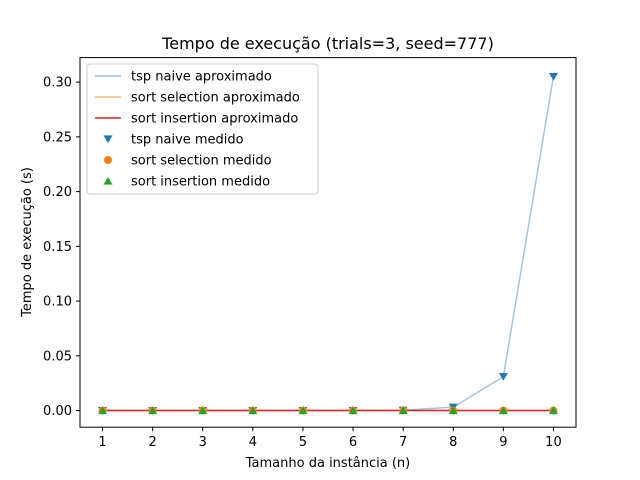 This screenshot has height=480, width=640. I want to click on legend-label-4: sort selection medido, so click(201, 161).